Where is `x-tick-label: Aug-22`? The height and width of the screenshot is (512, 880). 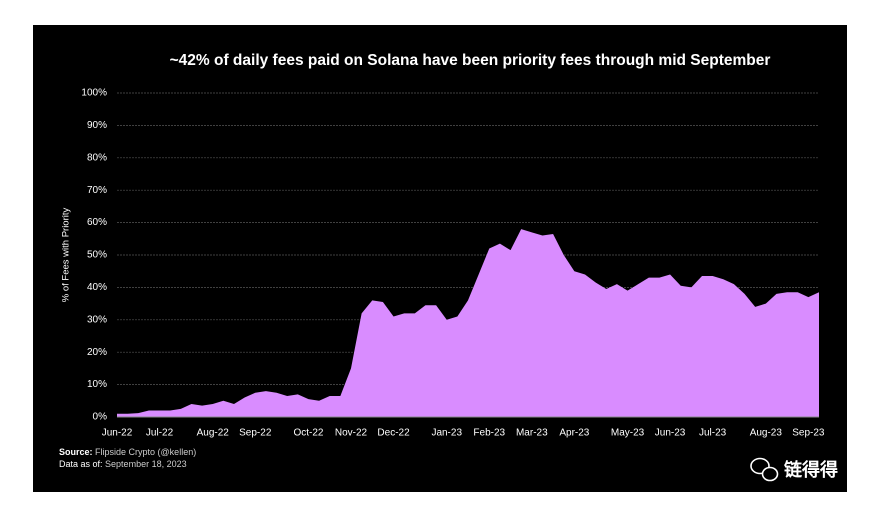
x-tick-label: Aug-22 is located at coordinates (213, 433).